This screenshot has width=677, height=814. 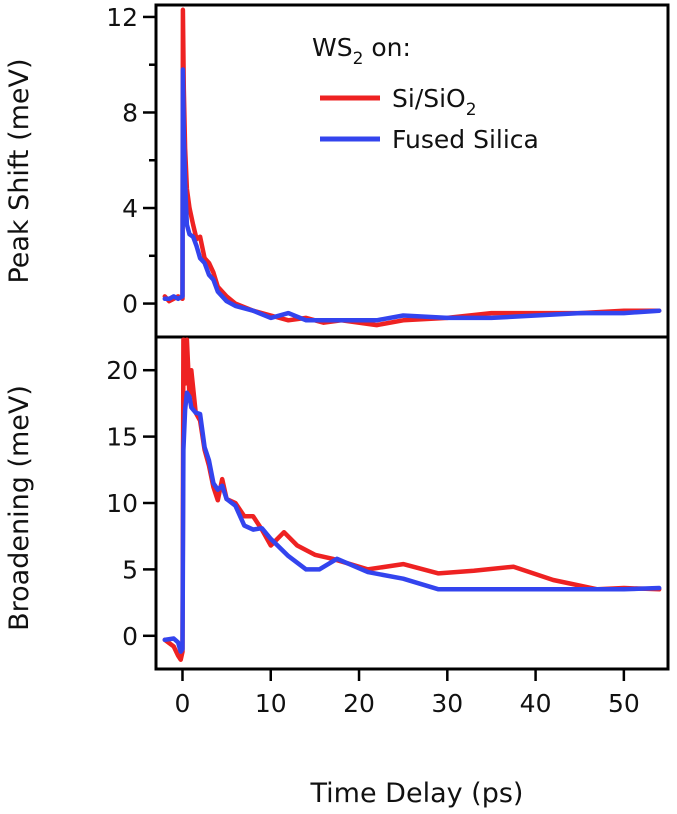 I want to click on peak_shift-y-tick-label: 4, so click(x=130, y=208).